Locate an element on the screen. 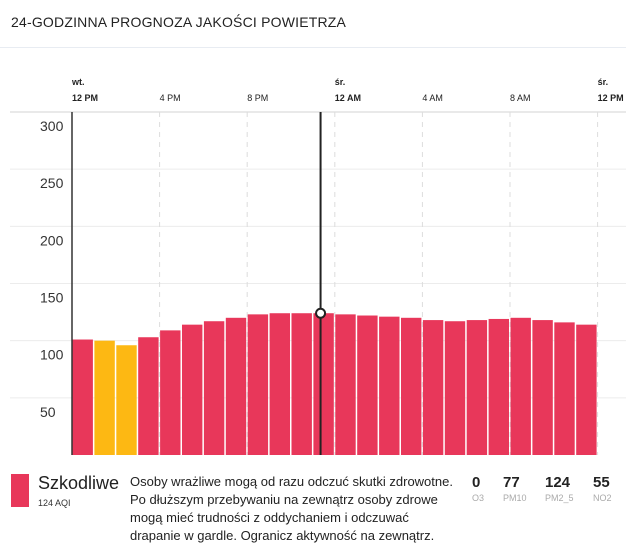  x-tick-label: 8 PM is located at coordinates (257, 98).